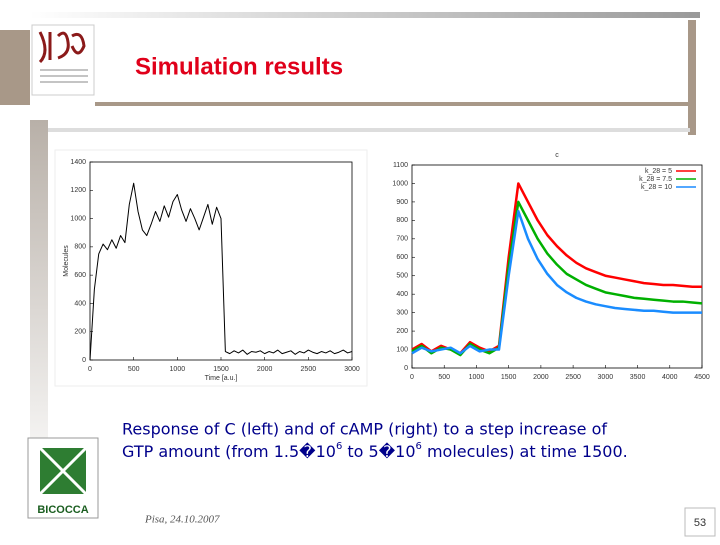  What do you see at coordinates (656, 187) in the screenshot?
I see `legend-label: k_28 = 10` at bounding box center [656, 187].